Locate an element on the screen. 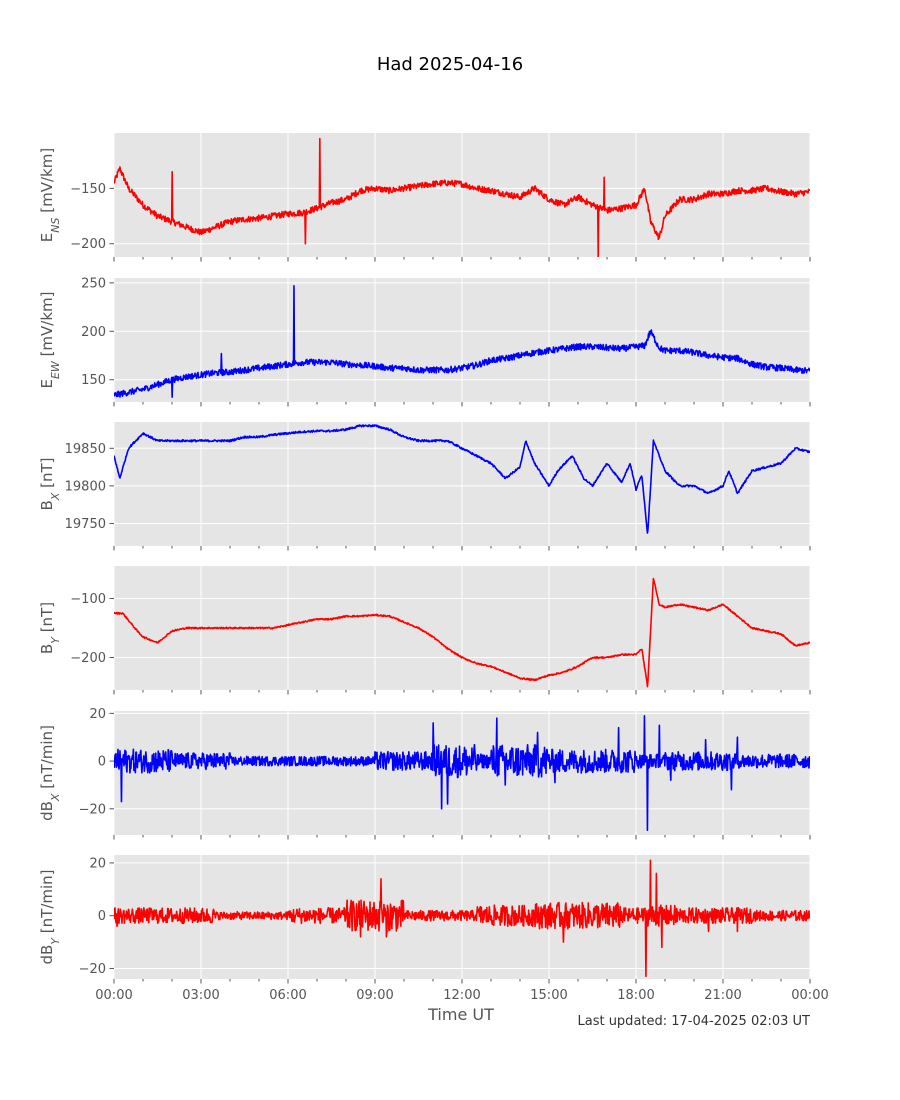 The height and width of the screenshot is (1100, 900). x-tick-label: 15:00 is located at coordinates (548, 995).